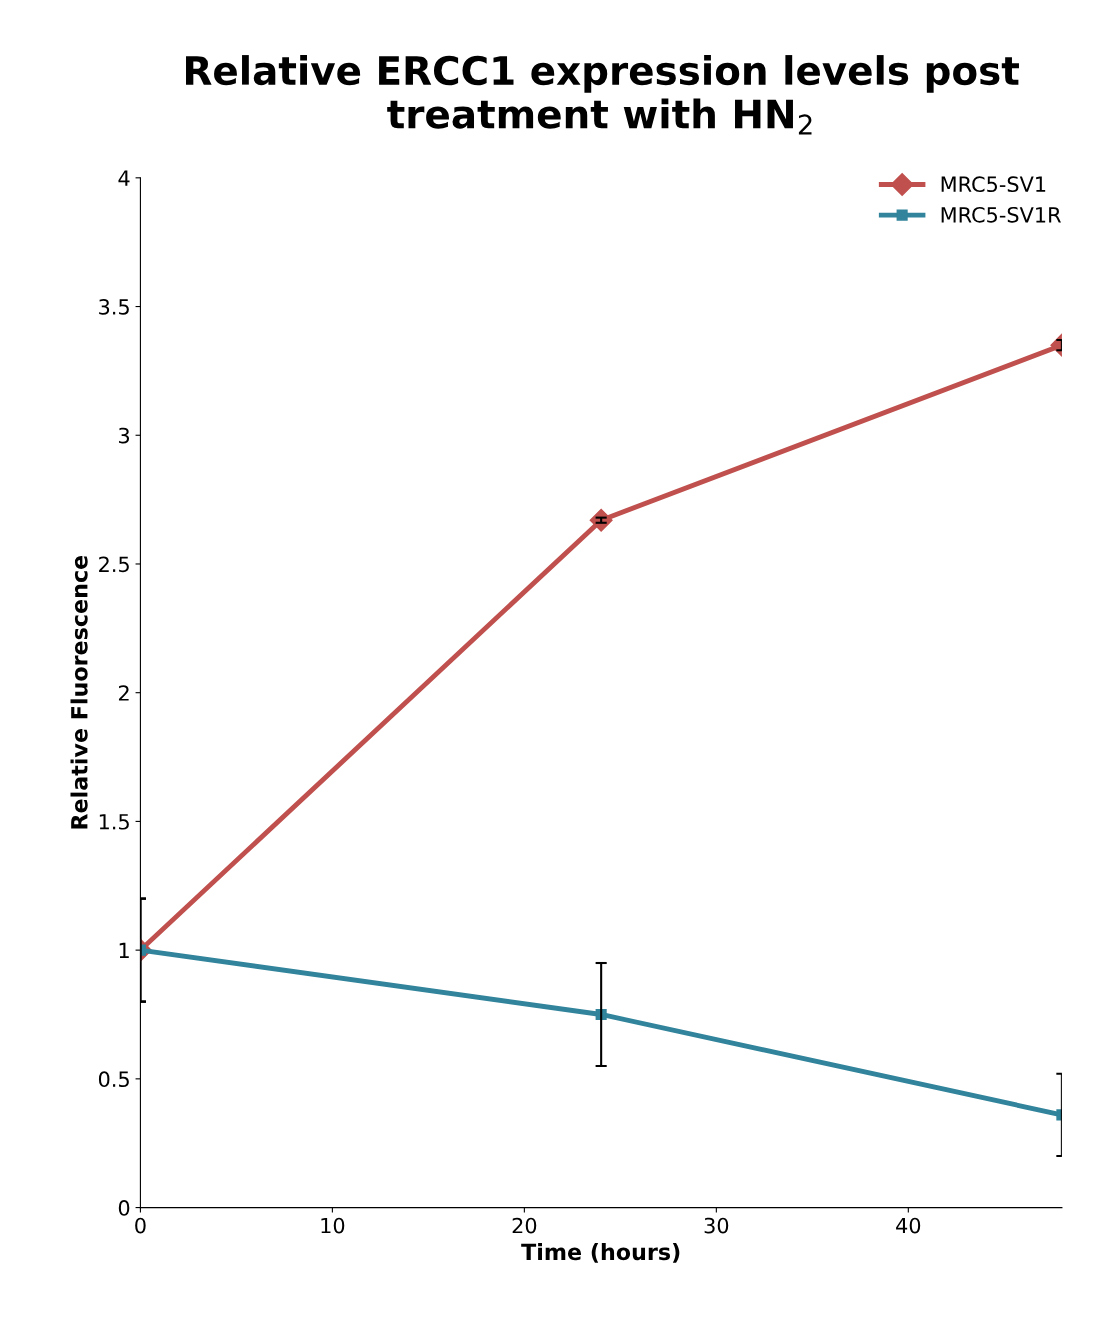 The image size is (1097, 1327). Describe the element at coordinates (123, 693) in the screenshot. I see `y-tick-label: 2` at that location.